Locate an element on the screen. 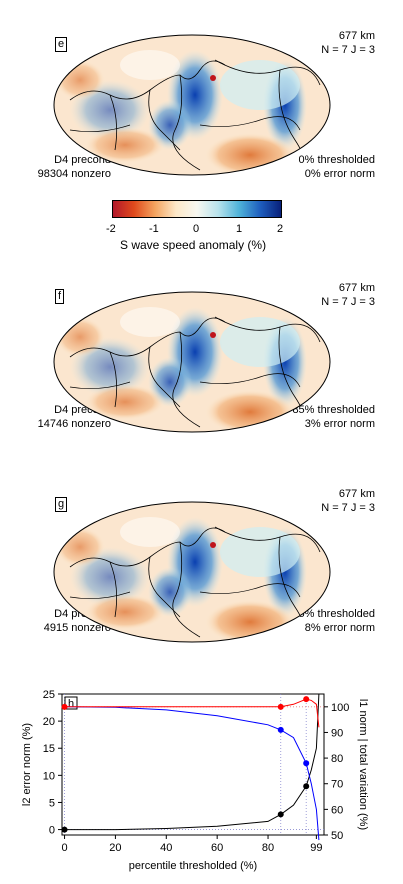 The image size is (403, 884). y-left-tick-label: 10 is located at coordinates (49, 776).